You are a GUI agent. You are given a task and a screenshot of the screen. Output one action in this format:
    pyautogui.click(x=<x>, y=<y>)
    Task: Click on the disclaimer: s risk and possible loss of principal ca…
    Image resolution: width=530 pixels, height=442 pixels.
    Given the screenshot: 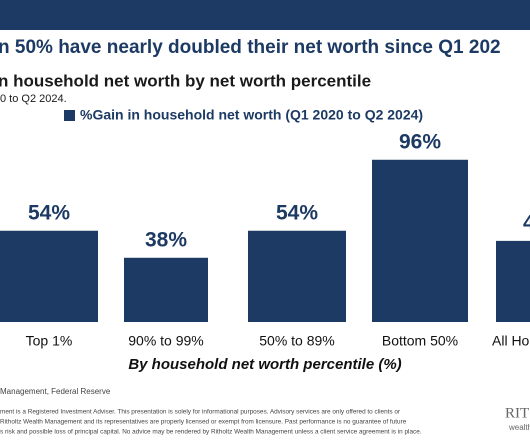 What is the action you would take?
    pyautogui.click(x=211, y=432)
    